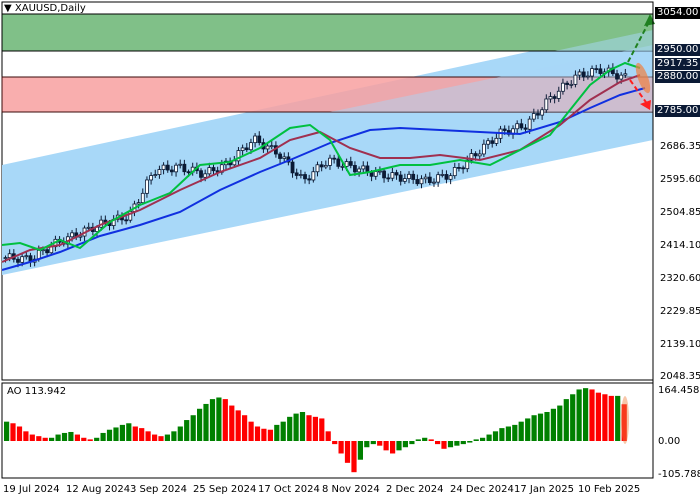 The image size is (700, 500). Describe the element at coordinates (351, 489) in the screenshot. I see `x-tick: 8 Nov 2024` at that location.